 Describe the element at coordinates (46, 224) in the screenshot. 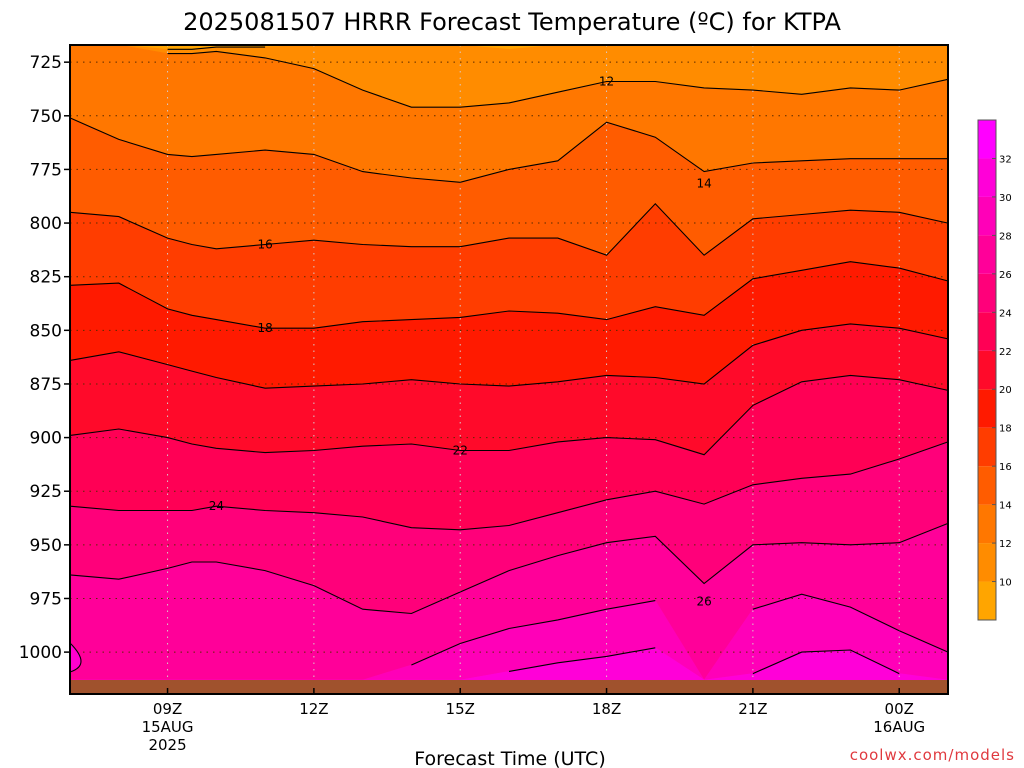

I see `y-tick-label-800: 800` at that location.